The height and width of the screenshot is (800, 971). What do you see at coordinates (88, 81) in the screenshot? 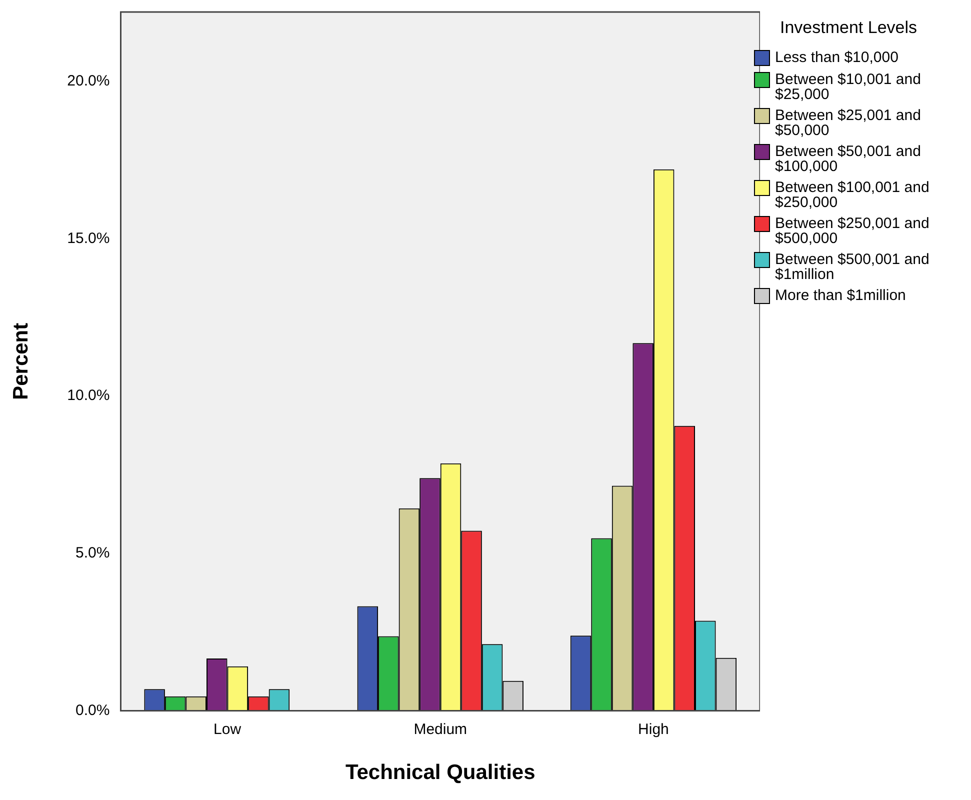
I see `y-tick-label: 20.0%` at bounding box center [88, 81].